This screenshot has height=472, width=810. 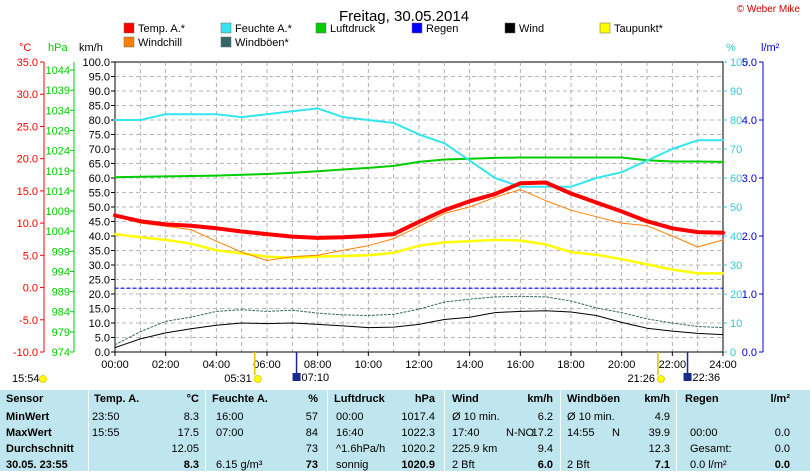 I want to click on humidity-tick-label: 30, so click(x=736, y=266).